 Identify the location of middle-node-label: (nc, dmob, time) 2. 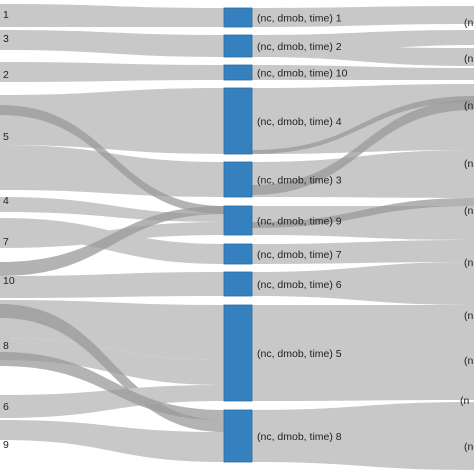
(299, 47).